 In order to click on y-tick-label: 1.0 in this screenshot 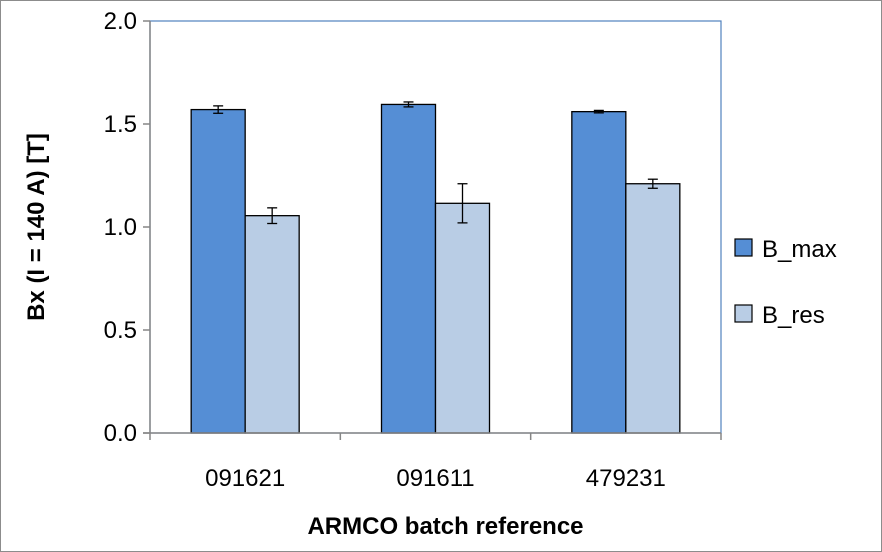, I will do `click(120, 227)`.